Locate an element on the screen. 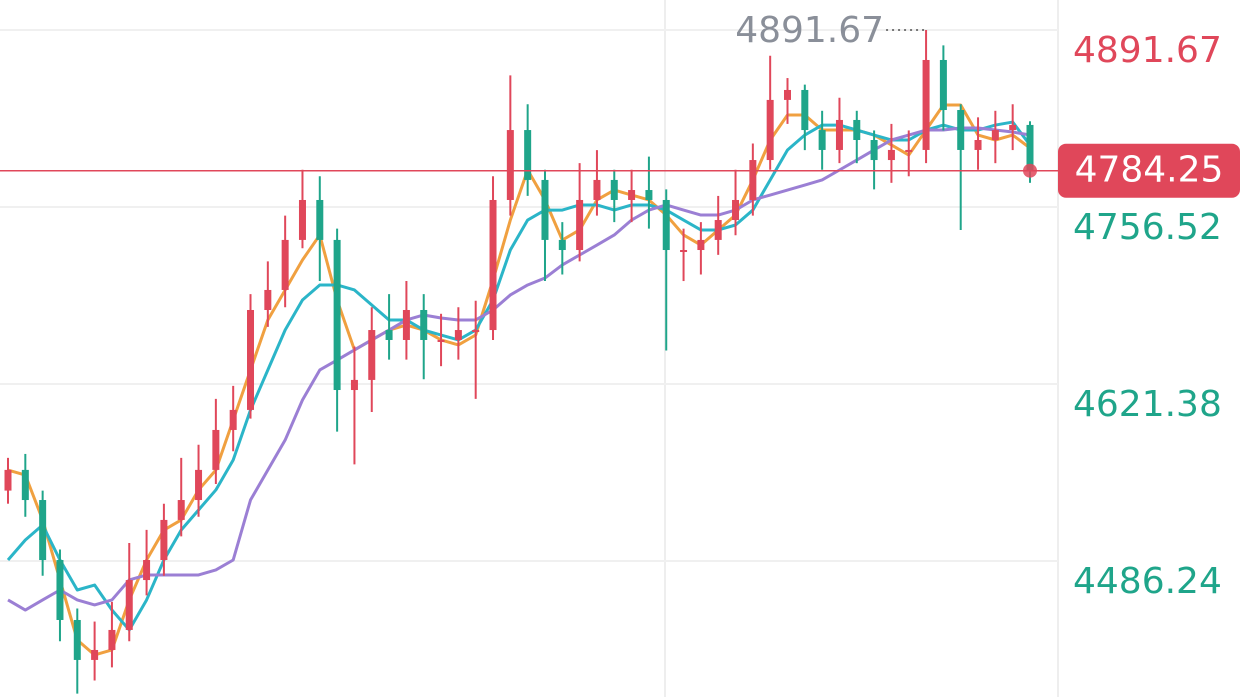  last-price-label: 4784.25 is located at coordinates (1149, 170).